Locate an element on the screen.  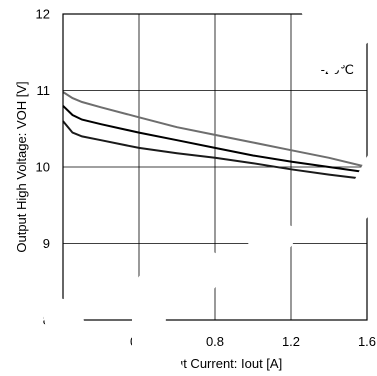
x-tick-labels: 00.40.81.21.6 is located at coordinates (217, 341).